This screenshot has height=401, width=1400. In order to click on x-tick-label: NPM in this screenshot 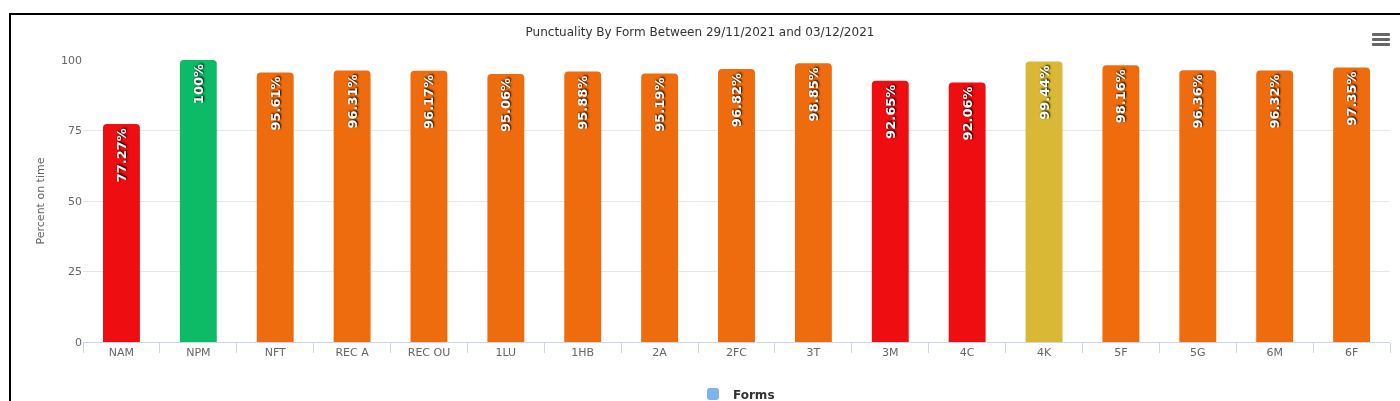, I will do `click(198, 353)`.